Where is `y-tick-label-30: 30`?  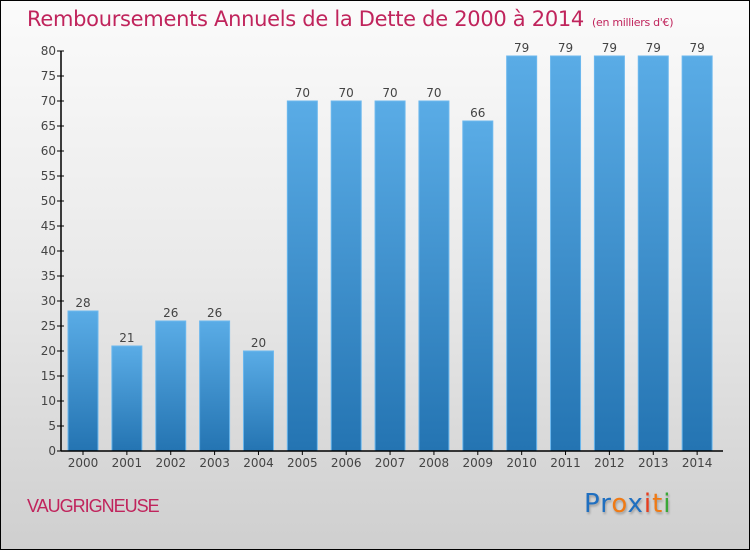 y-tick-label-30: 30 is located at coordinates (48, 301).